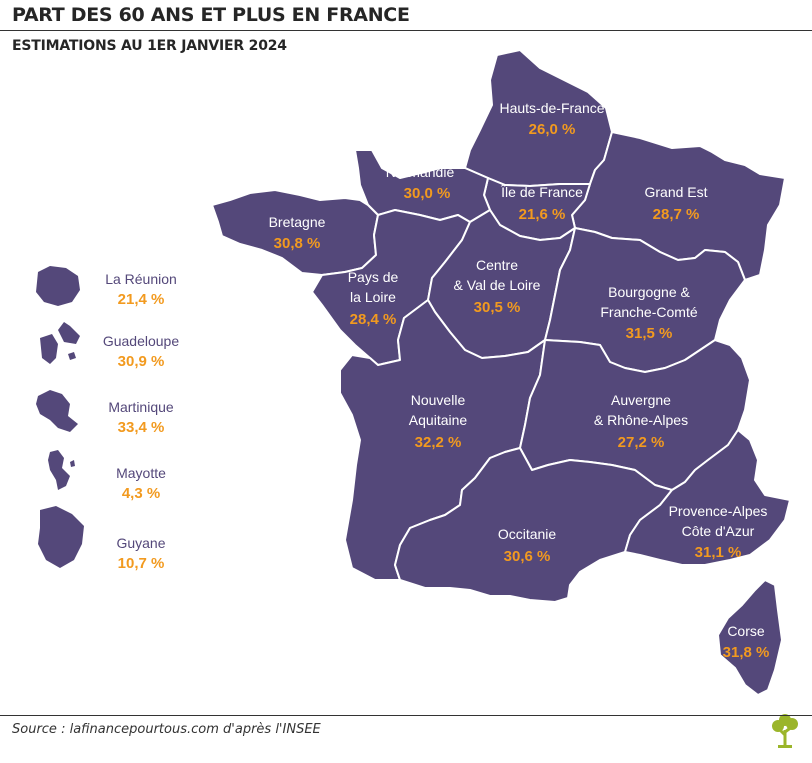  Describe the element at coordinates (649, 292) in the screenshot. I see `label-bourgogne-line1: Bourgogne &` at that location.